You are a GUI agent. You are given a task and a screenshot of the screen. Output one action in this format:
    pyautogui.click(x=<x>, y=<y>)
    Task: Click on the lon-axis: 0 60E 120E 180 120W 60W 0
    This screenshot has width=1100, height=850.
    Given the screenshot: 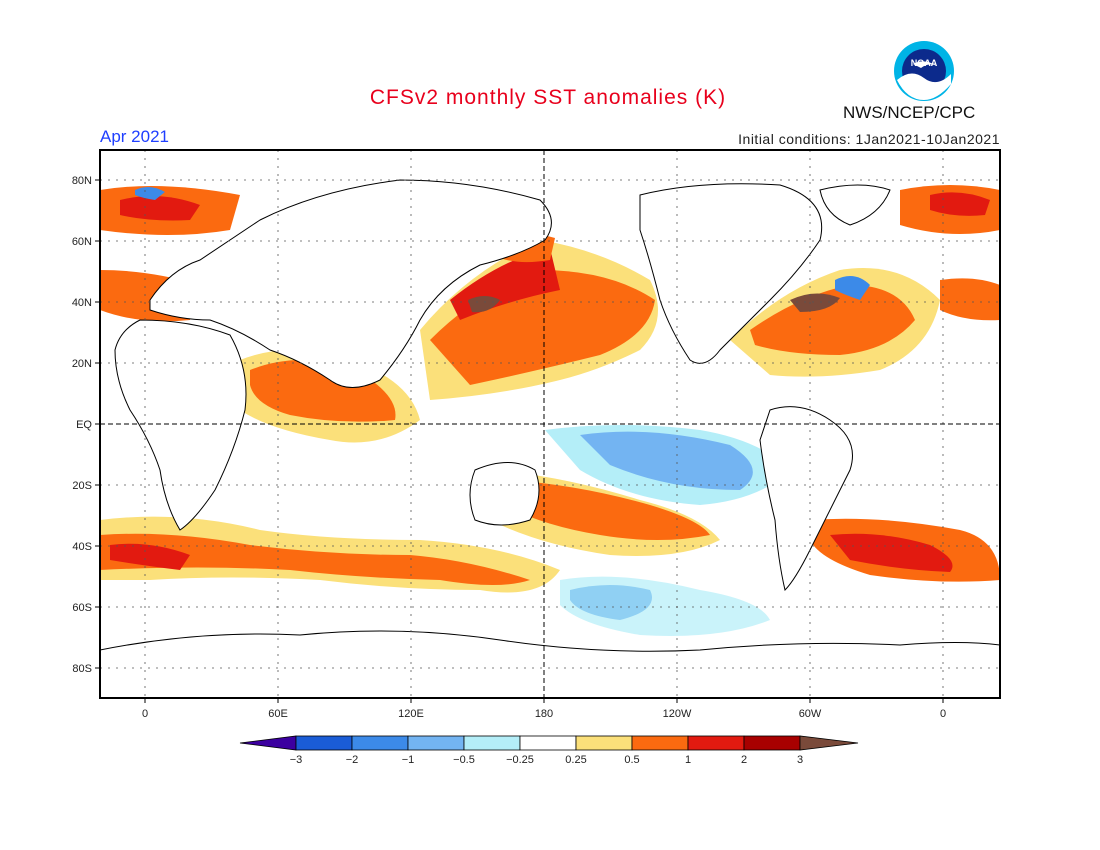 What is the action you would take?
    pyautogui.click(x=544, y=709)
    